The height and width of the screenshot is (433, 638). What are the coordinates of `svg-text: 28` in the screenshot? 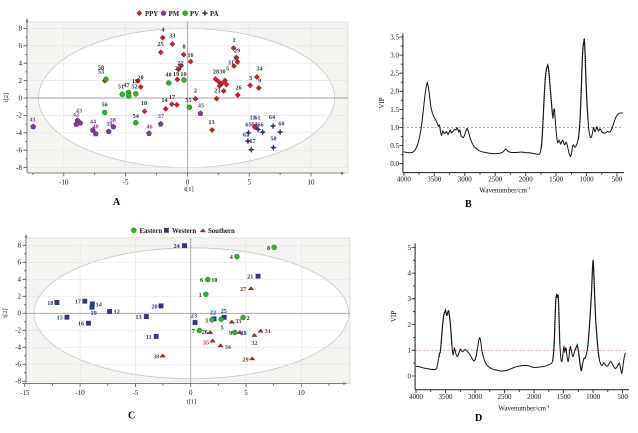 It's located at (243, 333).